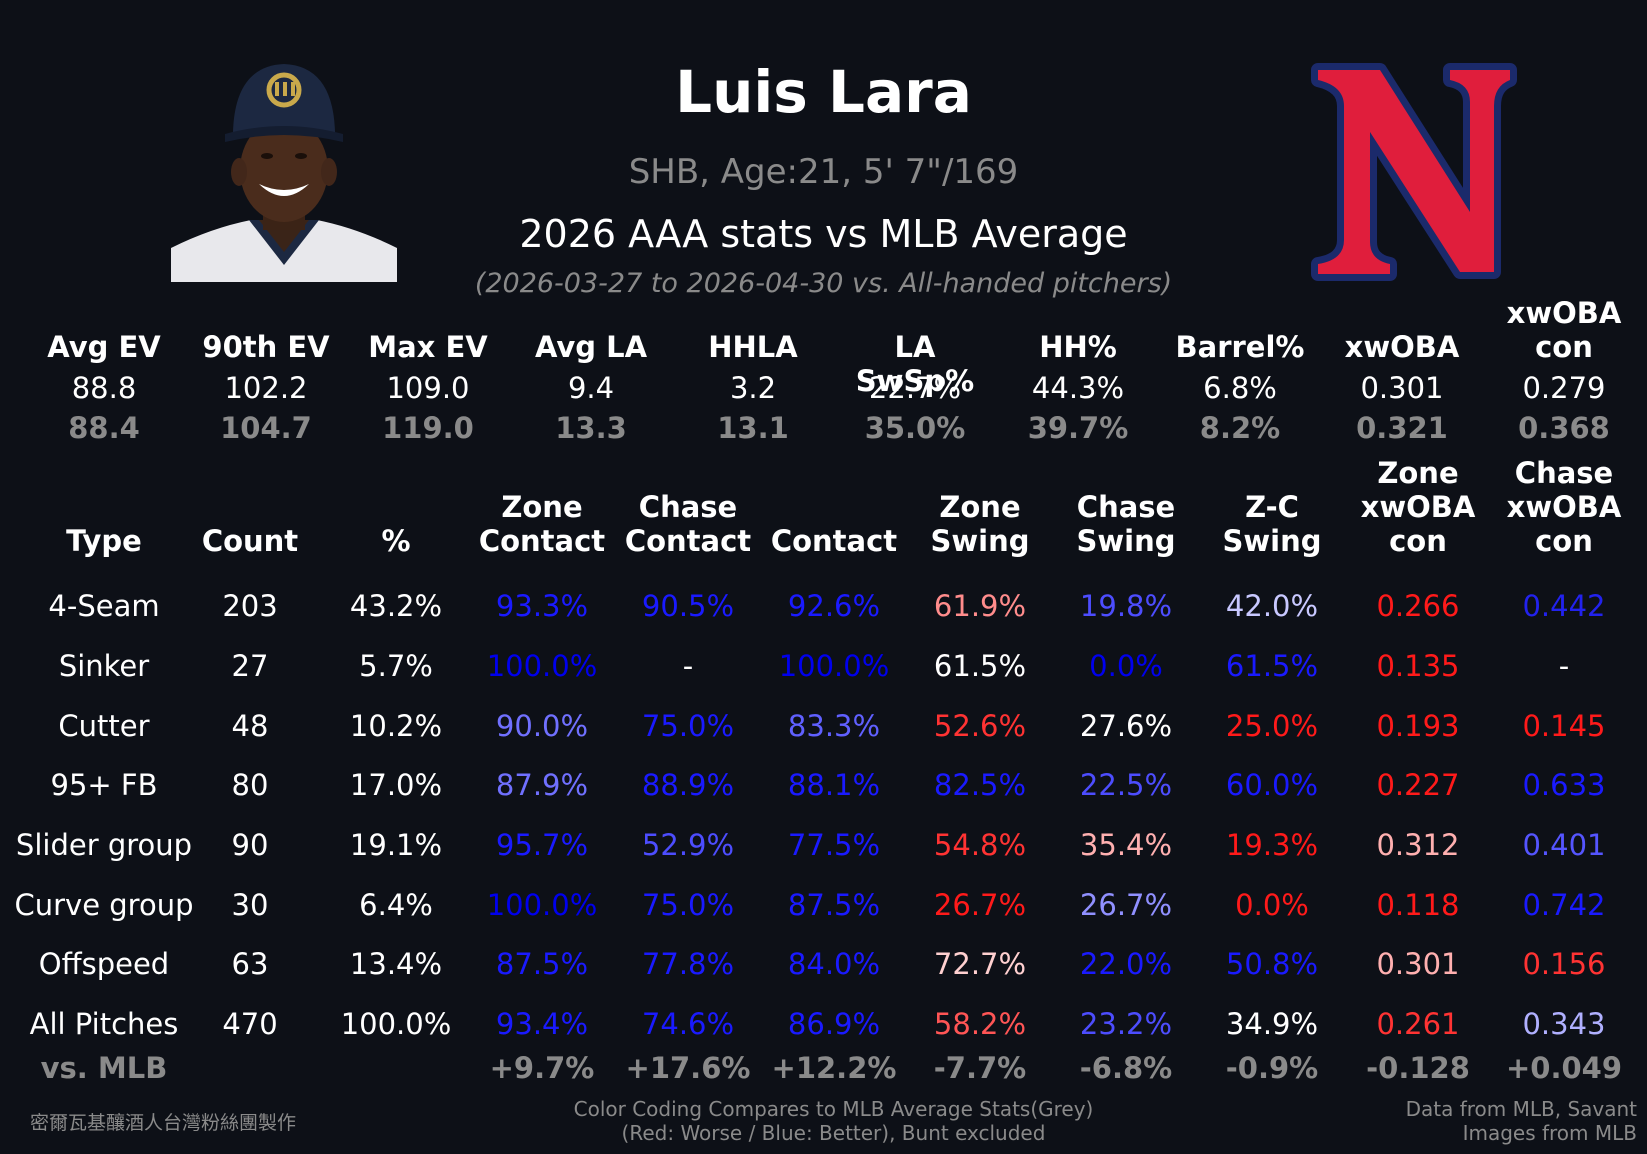 The image size is (1647, 1154). What do you see at coordinates (1418, 507) in the screenshot?
I see `table-header-cell: Zone xwOBA con` at bounding box center [1418, 507].